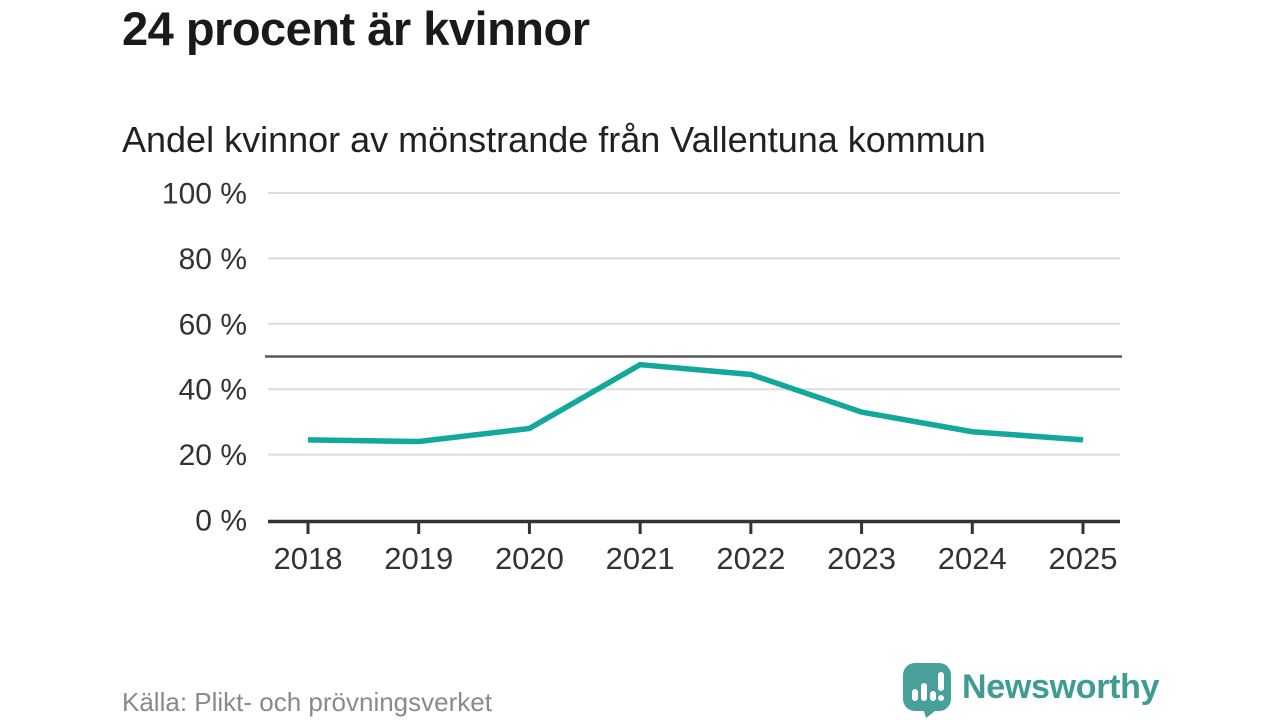  Describe the element at coordinates (1083, 558) in the screenshot. I see `x-axis-tick-label: 2025` at that location.